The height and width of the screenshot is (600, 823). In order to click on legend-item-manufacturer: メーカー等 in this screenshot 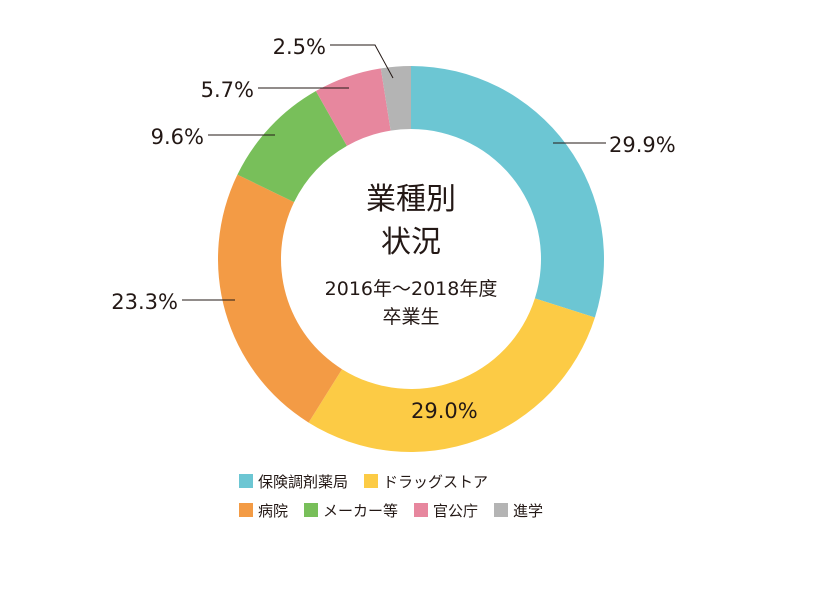, I will do `click(351, 510)`.